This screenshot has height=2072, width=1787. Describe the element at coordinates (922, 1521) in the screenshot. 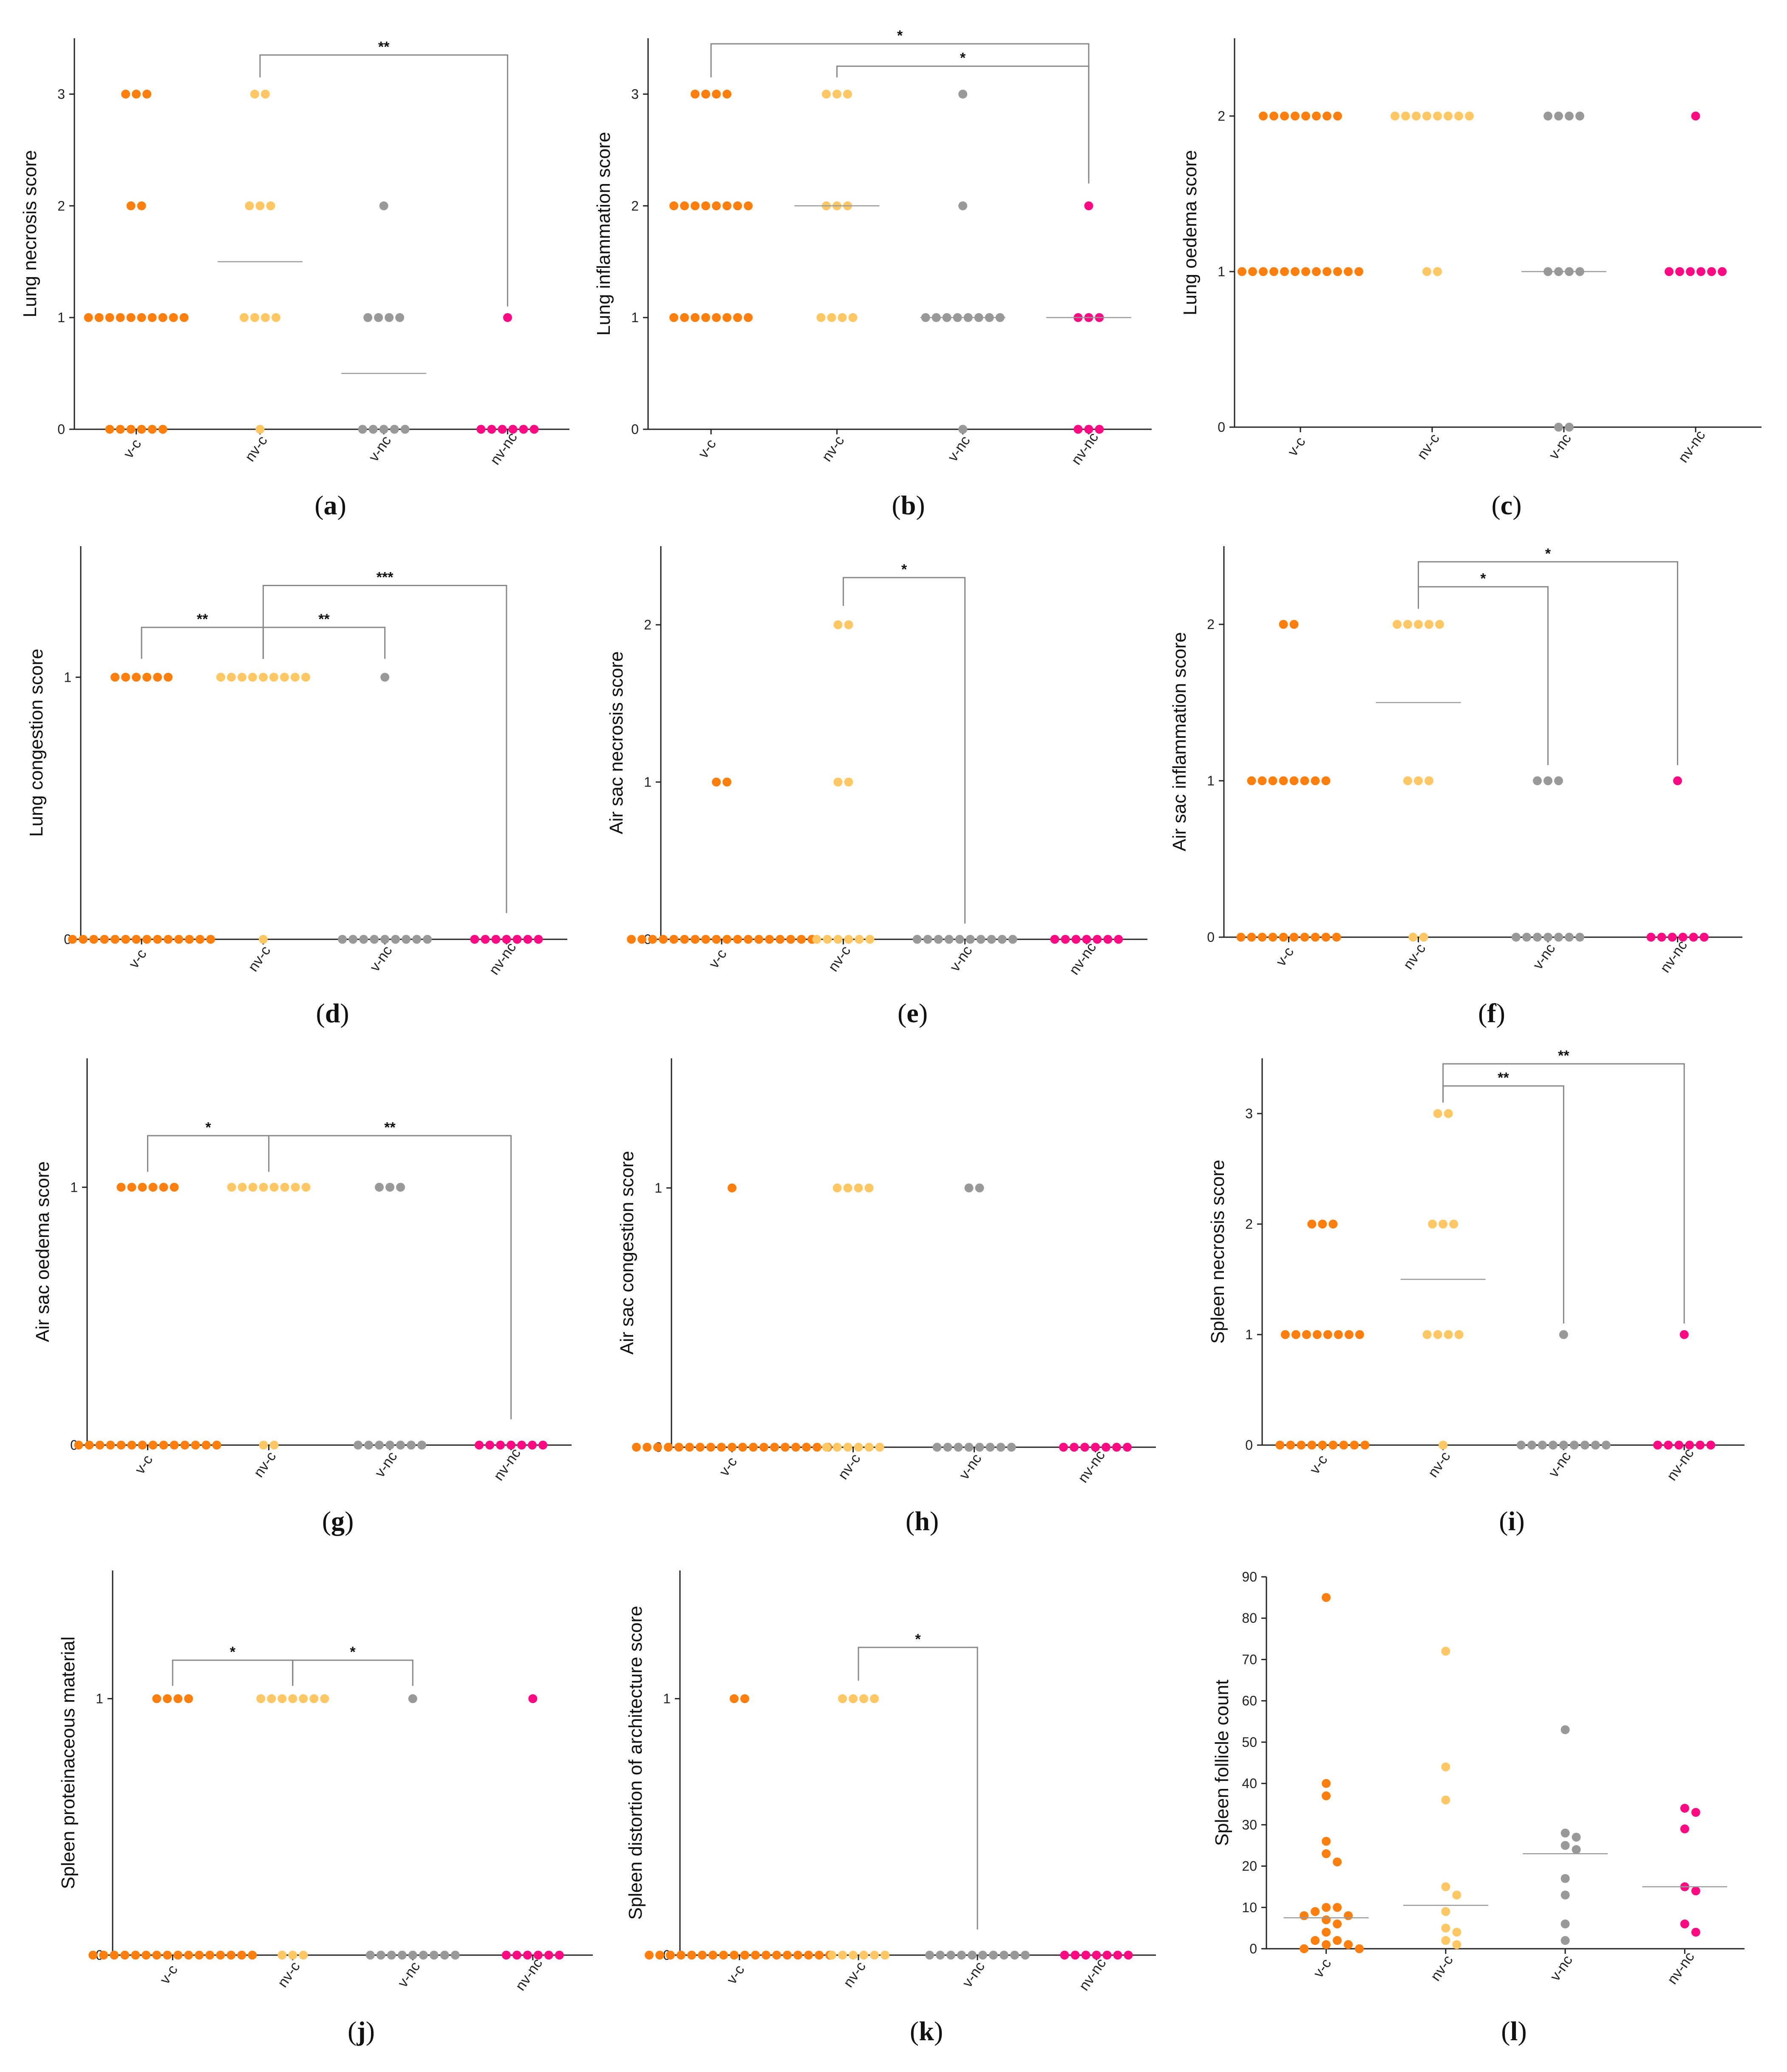

I see `panel-label: (h)` at that location.